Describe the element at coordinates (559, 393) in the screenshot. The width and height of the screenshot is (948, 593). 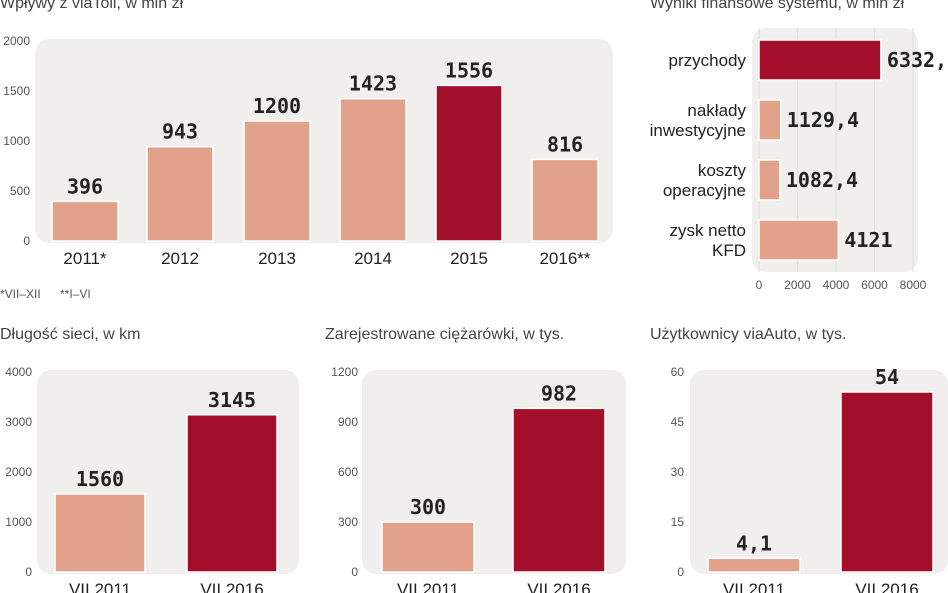
I see `chart4-value-label: 982` at that location.